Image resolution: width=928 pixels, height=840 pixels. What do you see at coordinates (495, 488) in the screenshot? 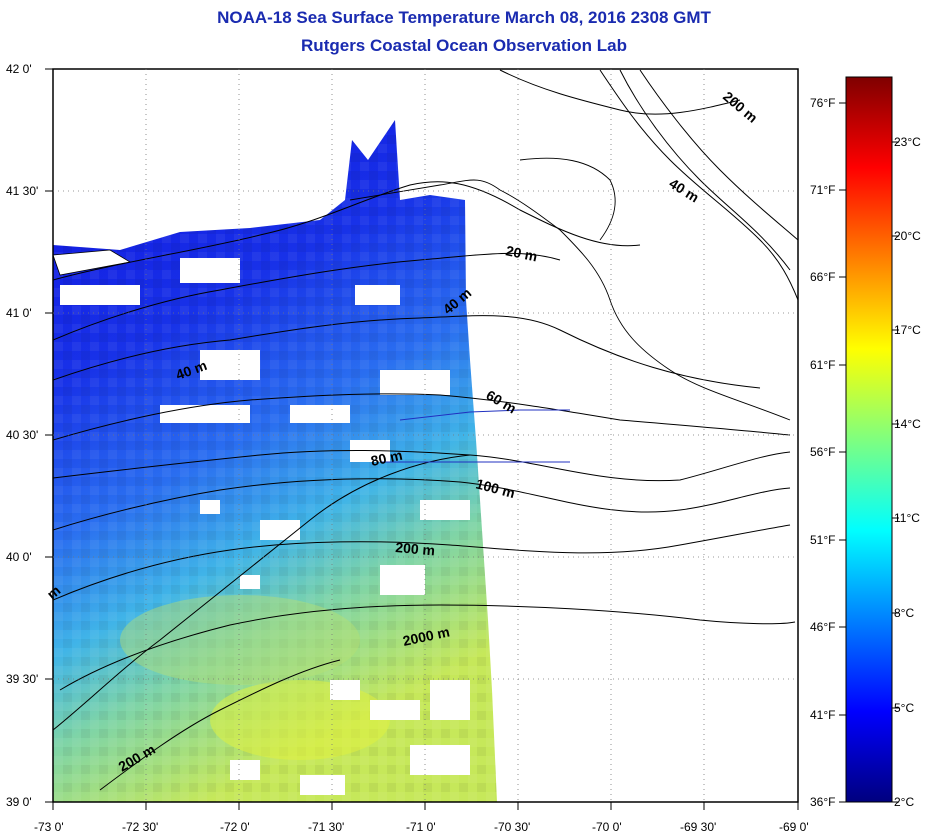
I see `contour-label: 100 m` at bounding box center [495, 488].